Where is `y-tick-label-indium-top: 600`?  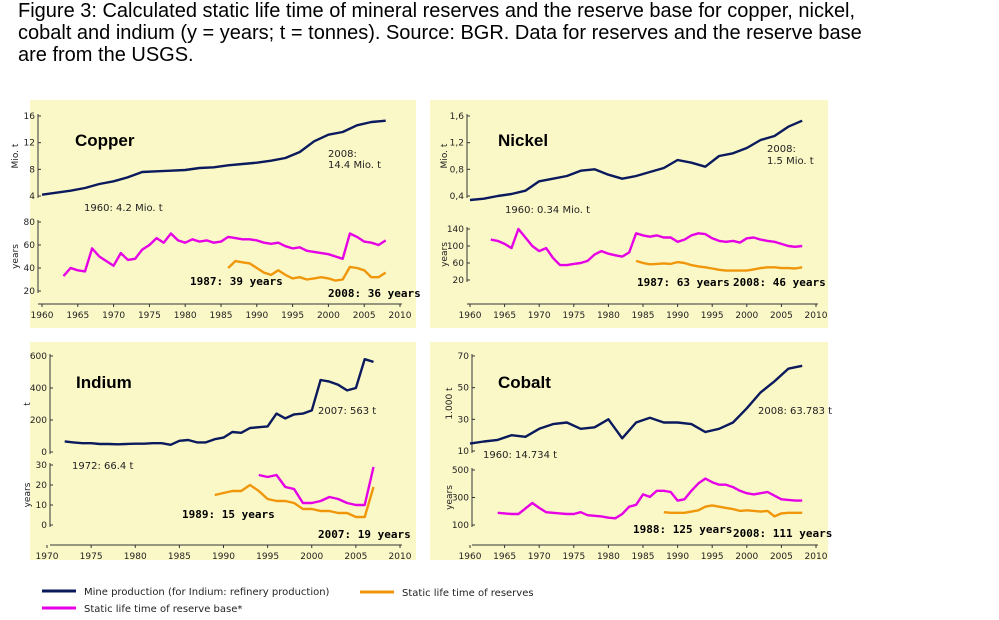 y-tick-label-indium-top: 600 is located at coordinates (38, 357).